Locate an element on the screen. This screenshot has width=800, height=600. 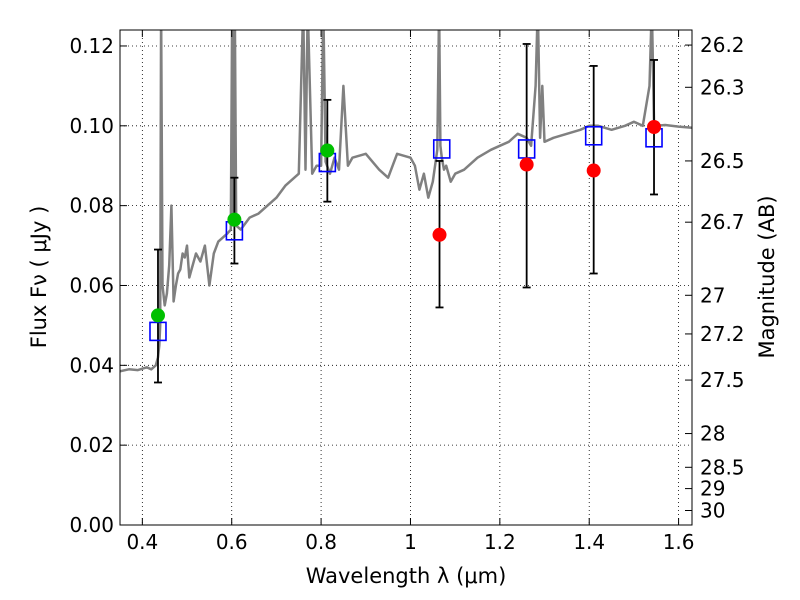
y-tick-label: 0.04 is located at coordinates (91, 365).